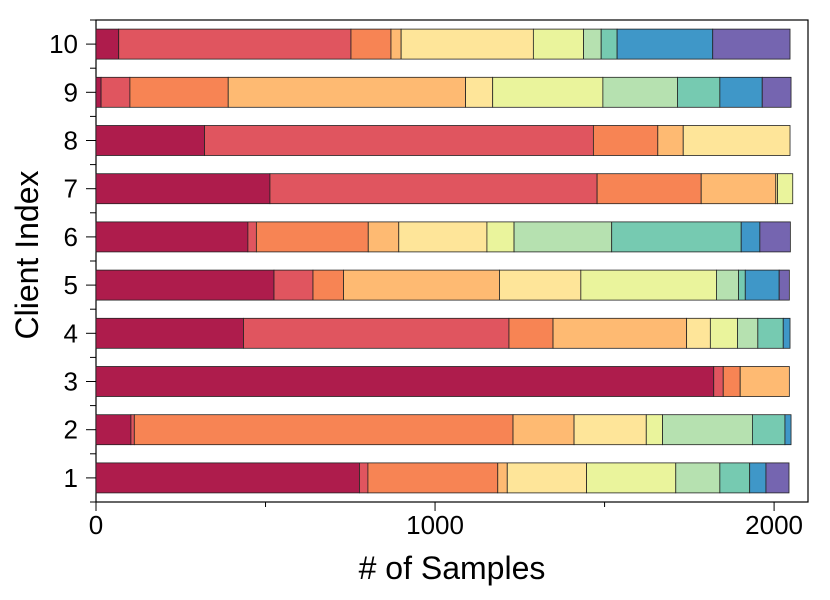 The height and width of the screenshot is (600, 830). I want to click on x-axis-title: # of Samples, so click(452, 568).